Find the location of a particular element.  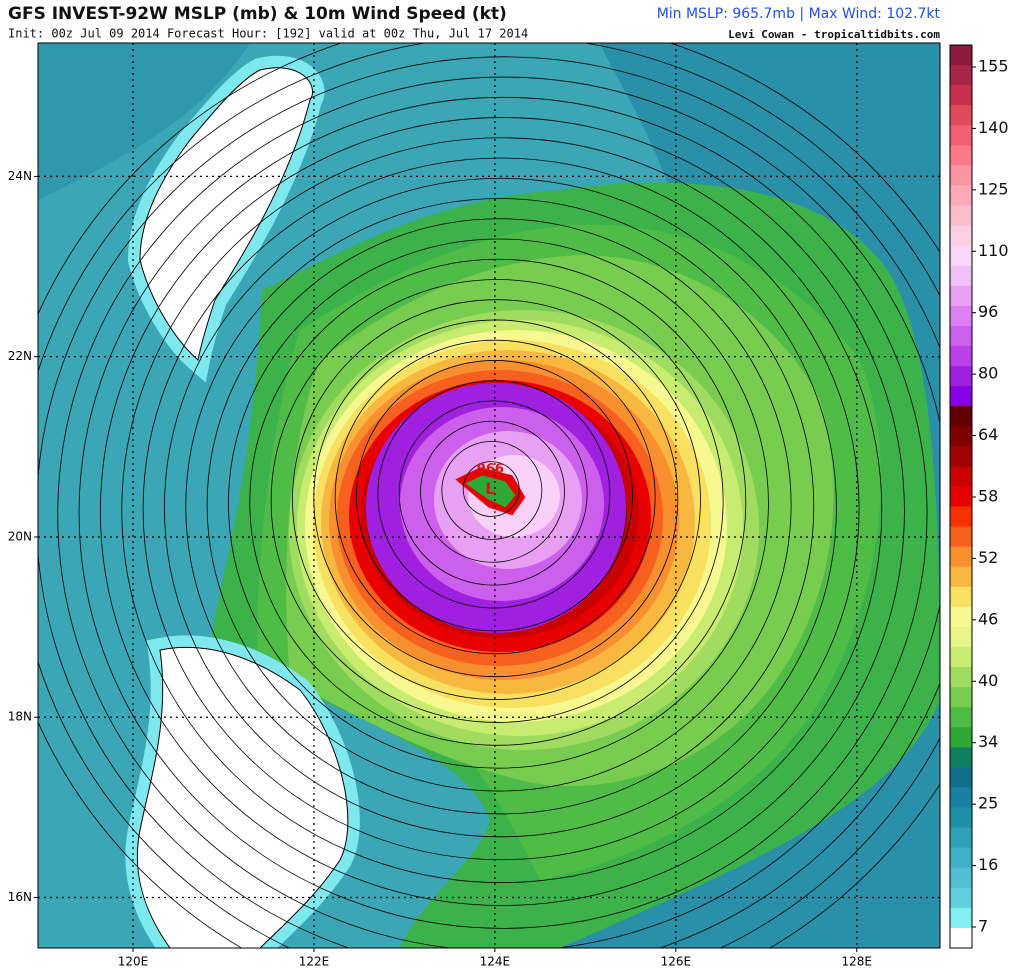

latitude-label: 20N is located at coordinates (20, 536).